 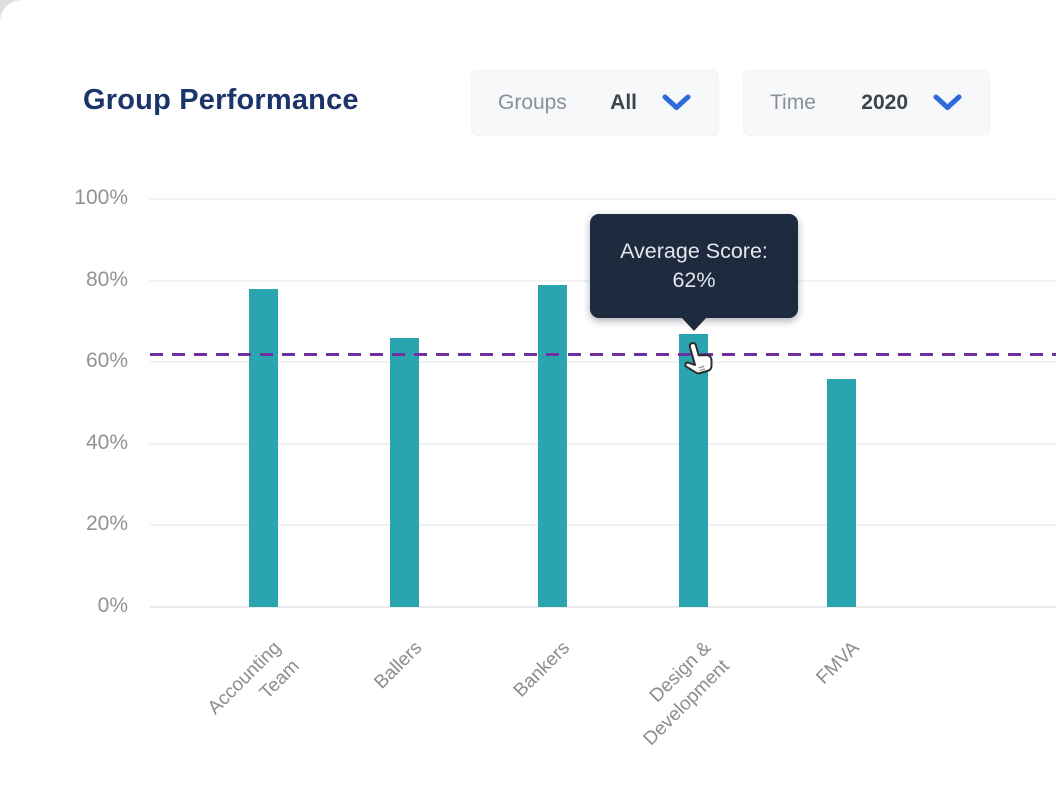 What do you see at coordinates (542, 669) in the screenshot?
I see `x-axis-category-label: Bankers` at bounding box center [542, 669].